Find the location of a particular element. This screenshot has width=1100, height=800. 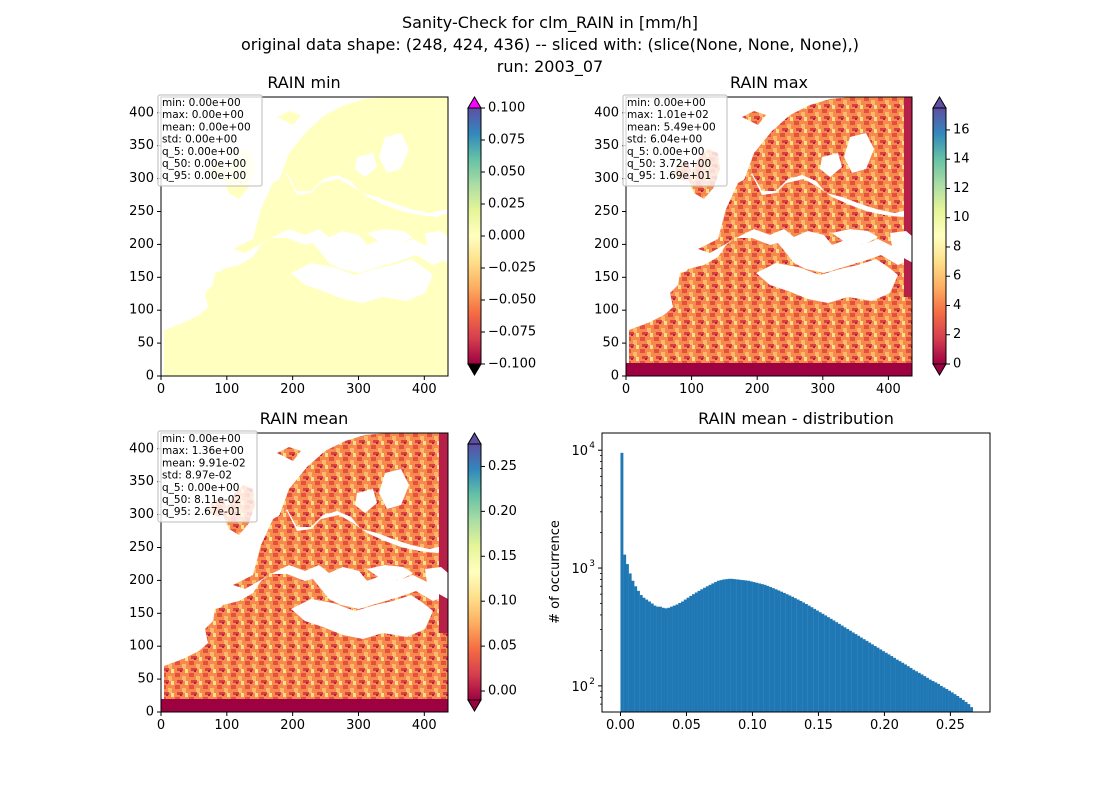

colorbar-tick-label: 12 is located at coordinates (961, 188).